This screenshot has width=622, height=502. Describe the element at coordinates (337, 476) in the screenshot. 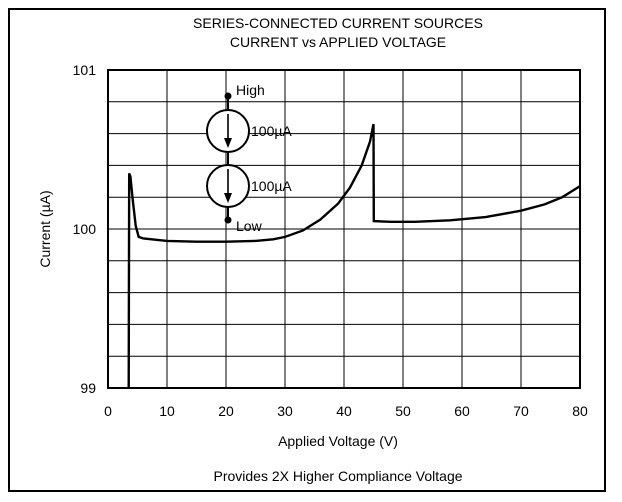

I see `chart-annotation: Provides 2X Higher Compliance Voltage` at that location.